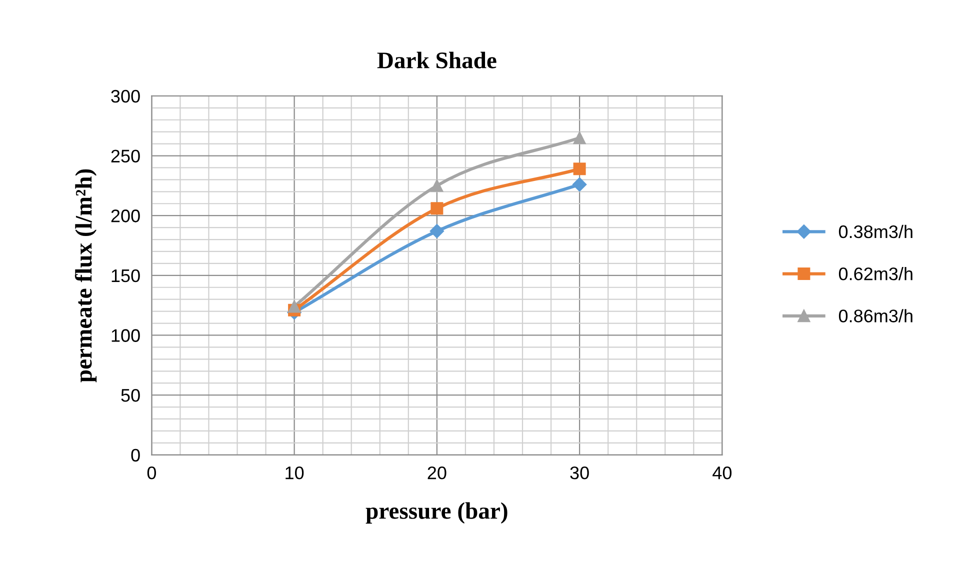 The height and width of the screenshot is (578, 954). What do you see at coordinates (875, 231) in the screenshot?
I see `legend-label: 0.38m3/h` at bounding box center [875, 231].